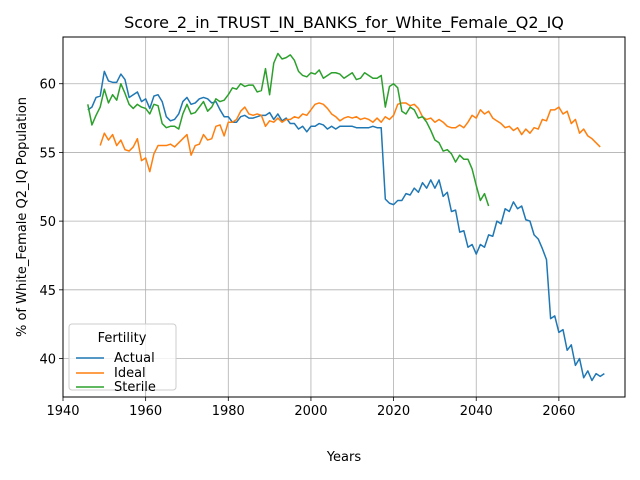 The height and width of the screenshot is (480, 640). Describe the element at coordinates (135, 387) in the screenshot. I see `legend-label-sterile: Sterile` at that location.